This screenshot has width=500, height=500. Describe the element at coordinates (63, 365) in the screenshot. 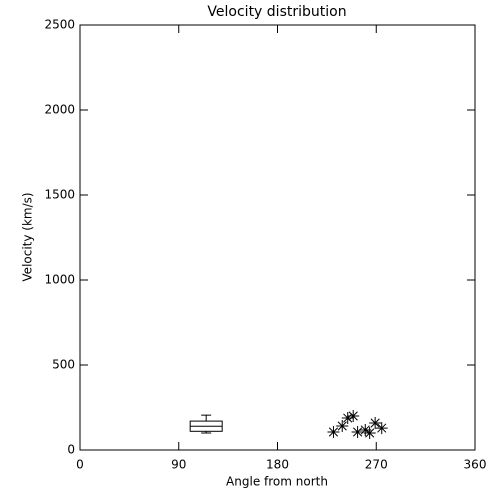

I see `y-tick-label: 500` at that location.